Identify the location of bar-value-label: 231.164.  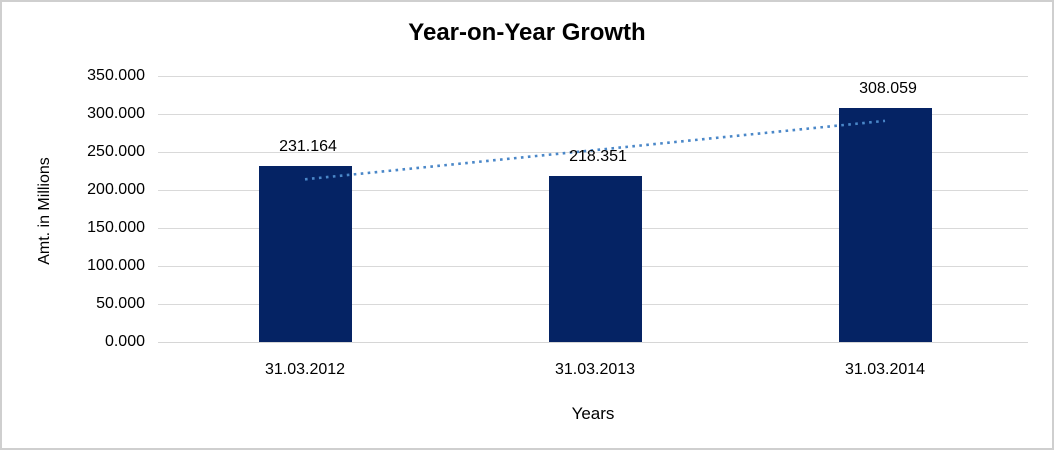
(308, 147).